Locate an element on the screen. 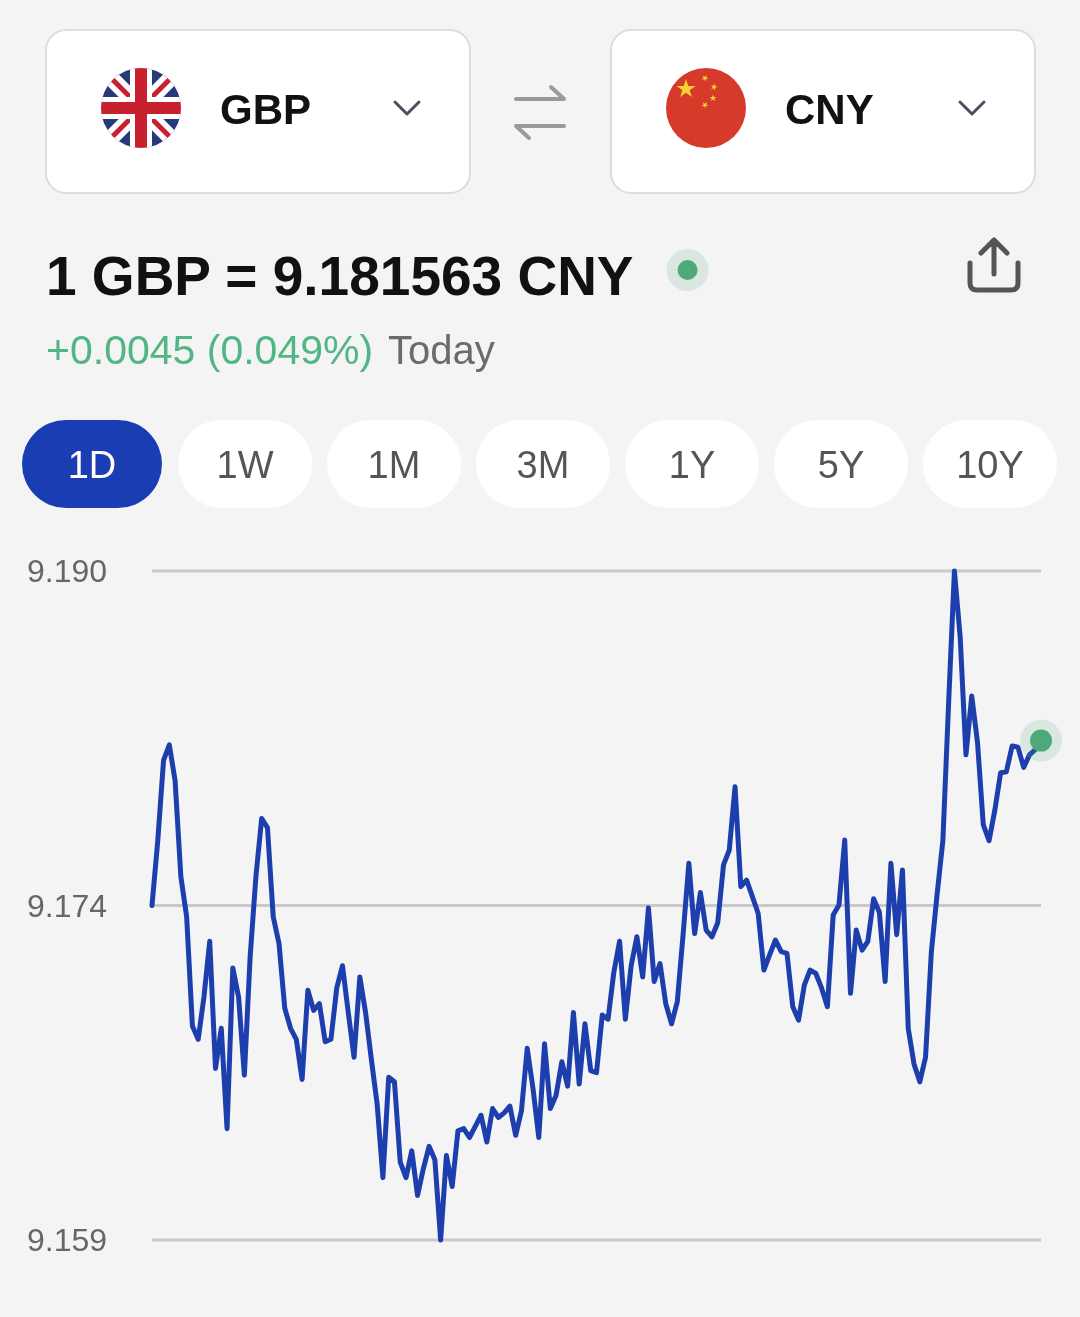 The width and height of the screenshot is (1080, 1317). text: 5Y is located at coordinates (841, 465).